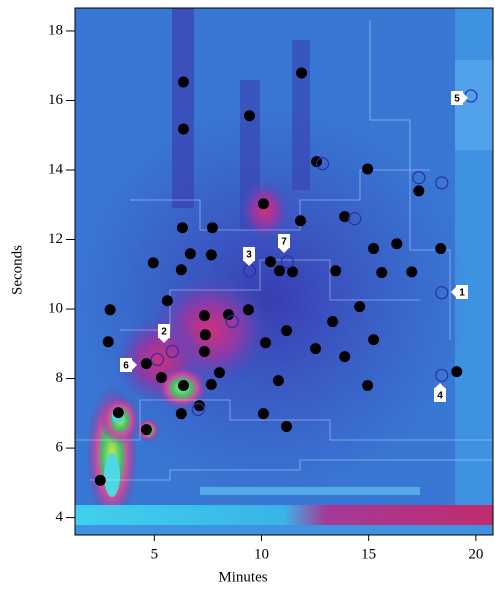 Image resolution: width=495 pixels, height=594 pixels. I want to click on annotation: 3, so click(249, 255).